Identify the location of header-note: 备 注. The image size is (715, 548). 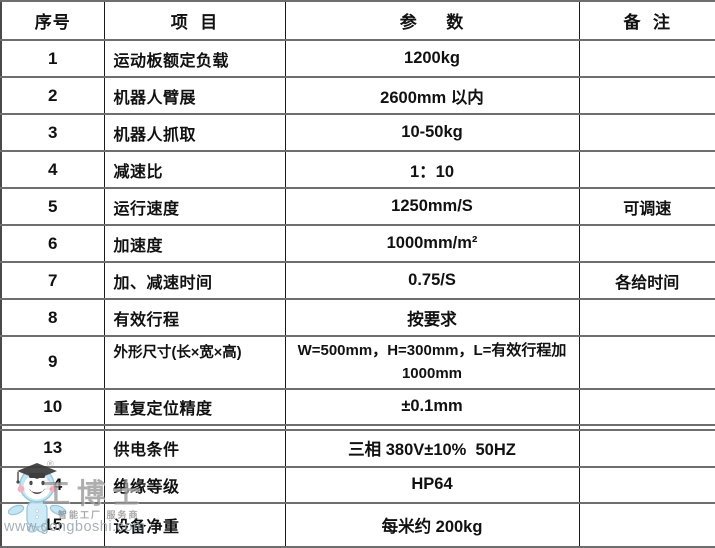
(646, 20).